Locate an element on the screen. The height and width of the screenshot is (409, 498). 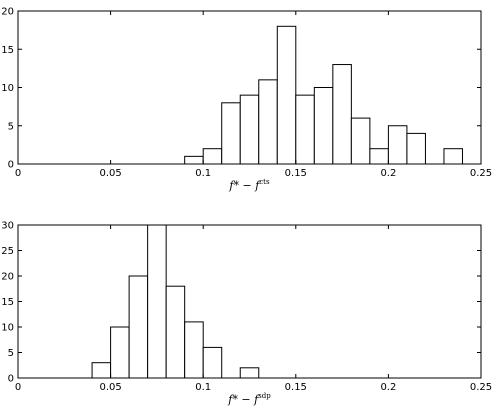
x-axis-label-superscript: cts is located at coordinates (264, 182).